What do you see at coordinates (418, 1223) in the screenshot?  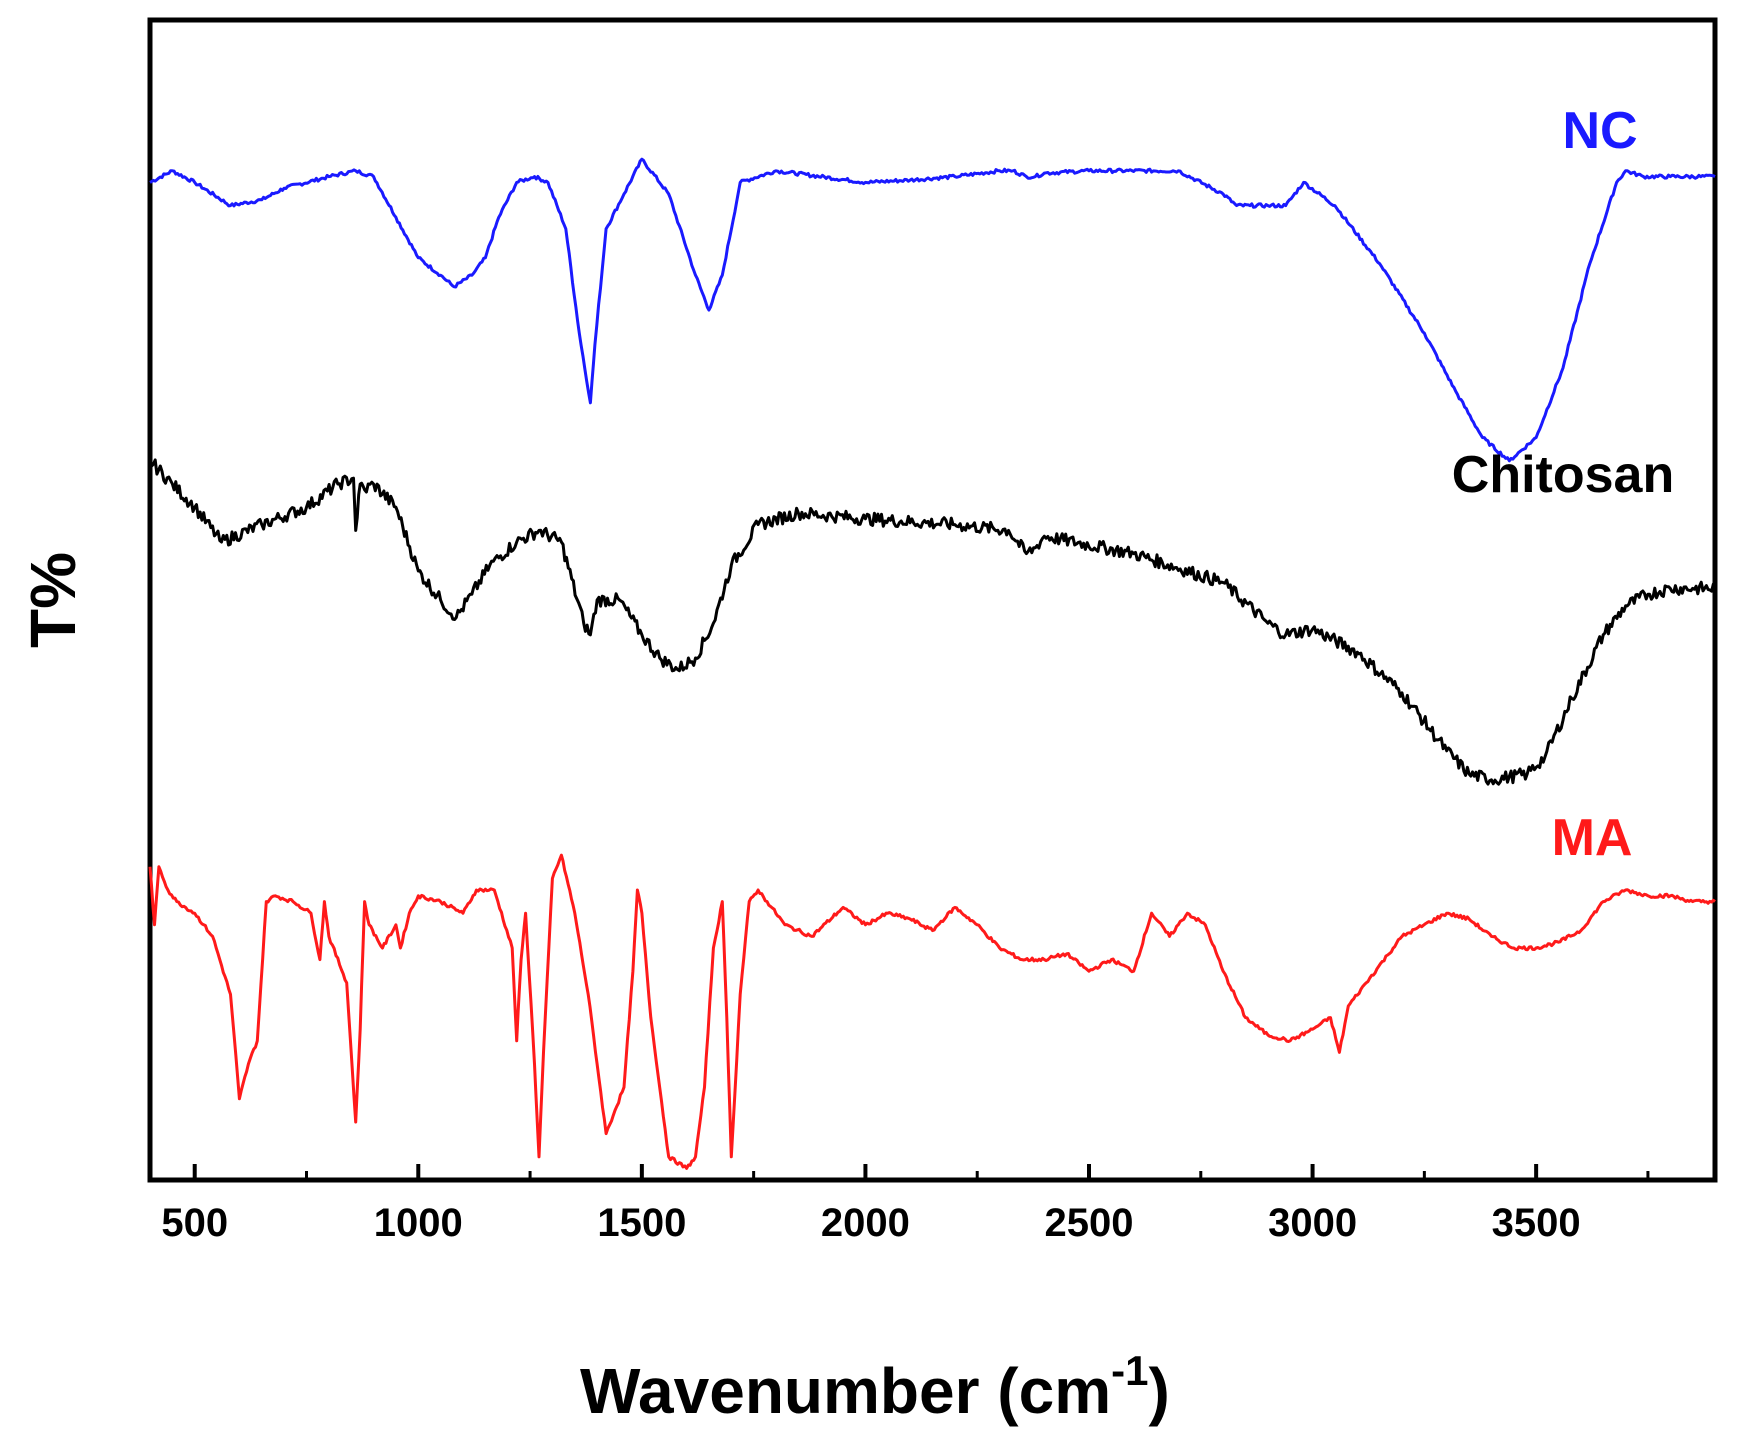 I see `x-tick-label: 1000` at bounding box center [418, 1223].